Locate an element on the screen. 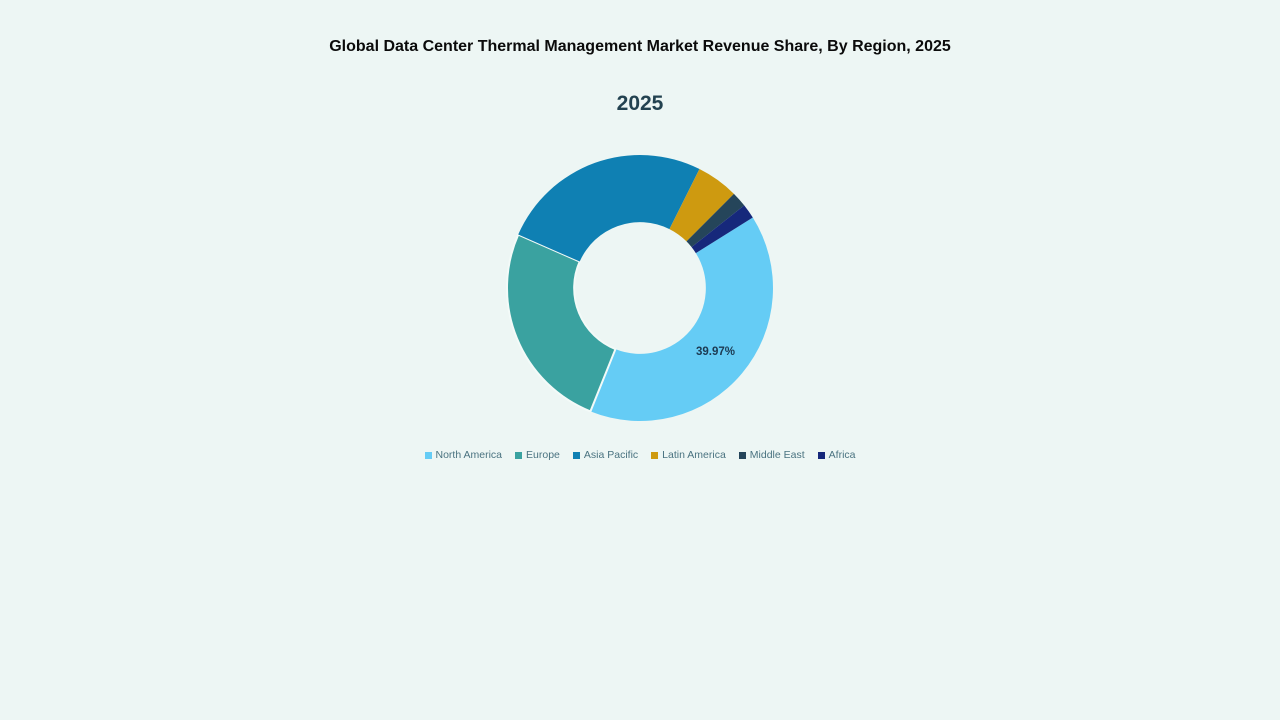 The height and width of the screenshot is (720, 1280). data-label-north-america: 39.97% is located at coordinates (715, 352).